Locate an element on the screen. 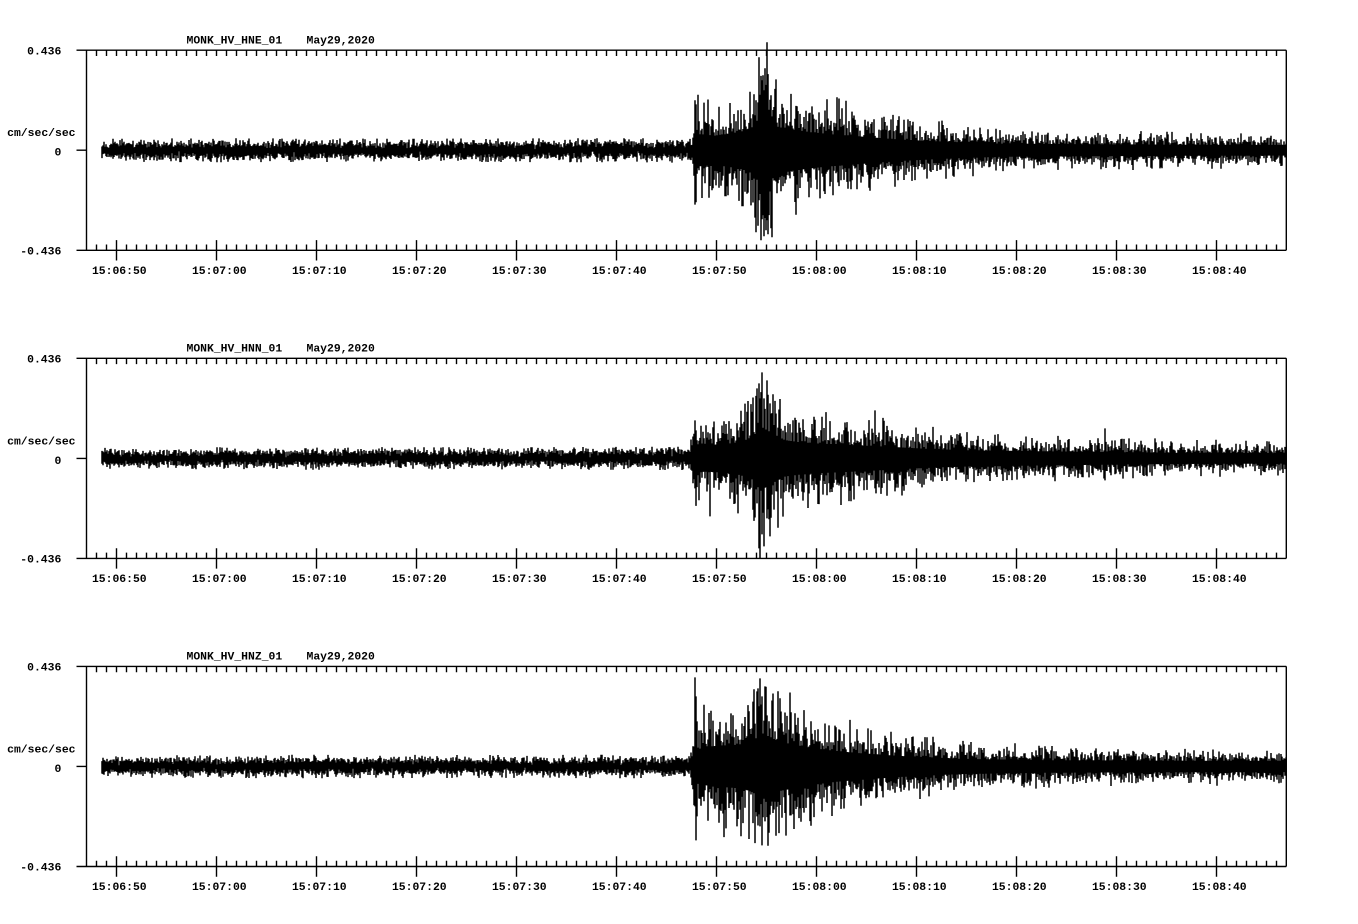 This screenshot has width=1358, height=924. svg-text: MONK_HV_HNZ_01 is located at coordinates (235, 658).